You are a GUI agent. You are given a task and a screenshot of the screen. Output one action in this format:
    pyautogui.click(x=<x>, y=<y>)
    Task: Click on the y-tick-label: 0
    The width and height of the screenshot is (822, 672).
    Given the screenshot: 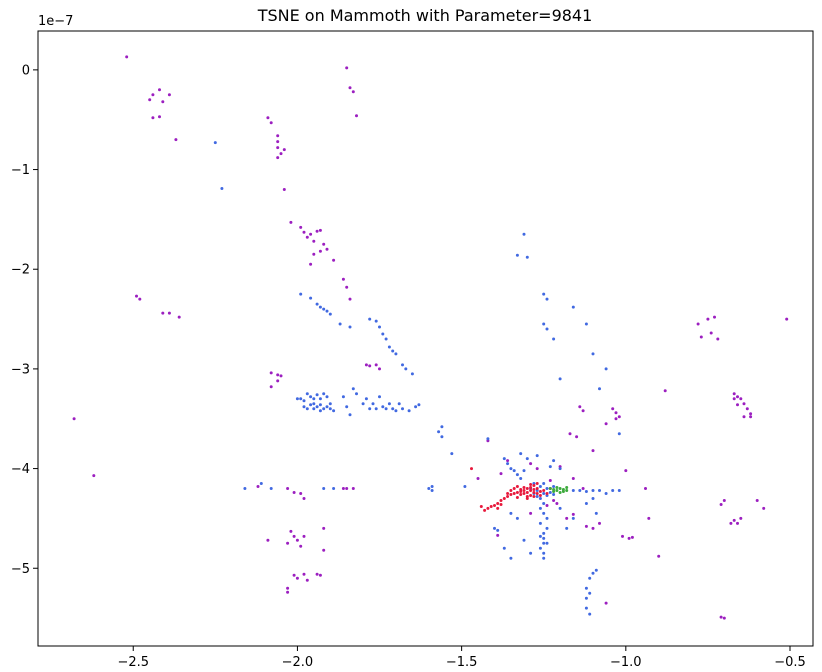 What is the action you would take?
    pyautogui.click(x=26, y=70)
    